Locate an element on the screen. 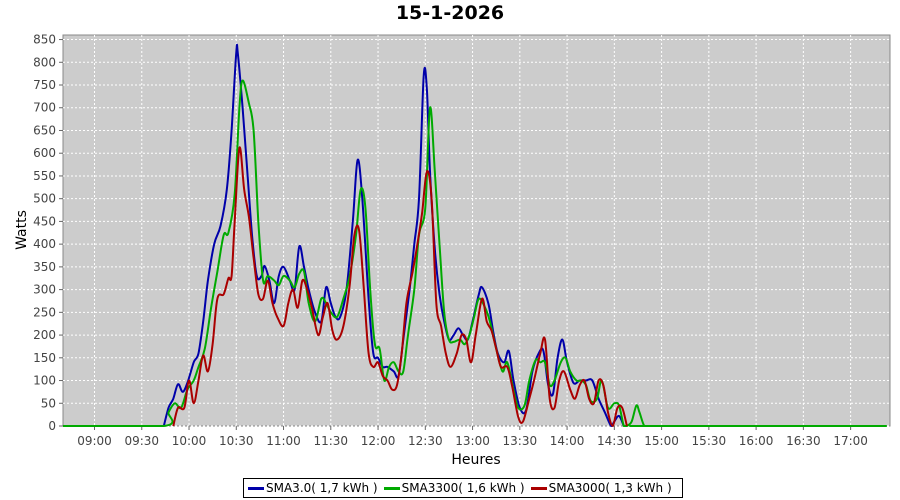  legend-item: SMA3000( 1,3 kWh ) is located at coordinates (601, 488).